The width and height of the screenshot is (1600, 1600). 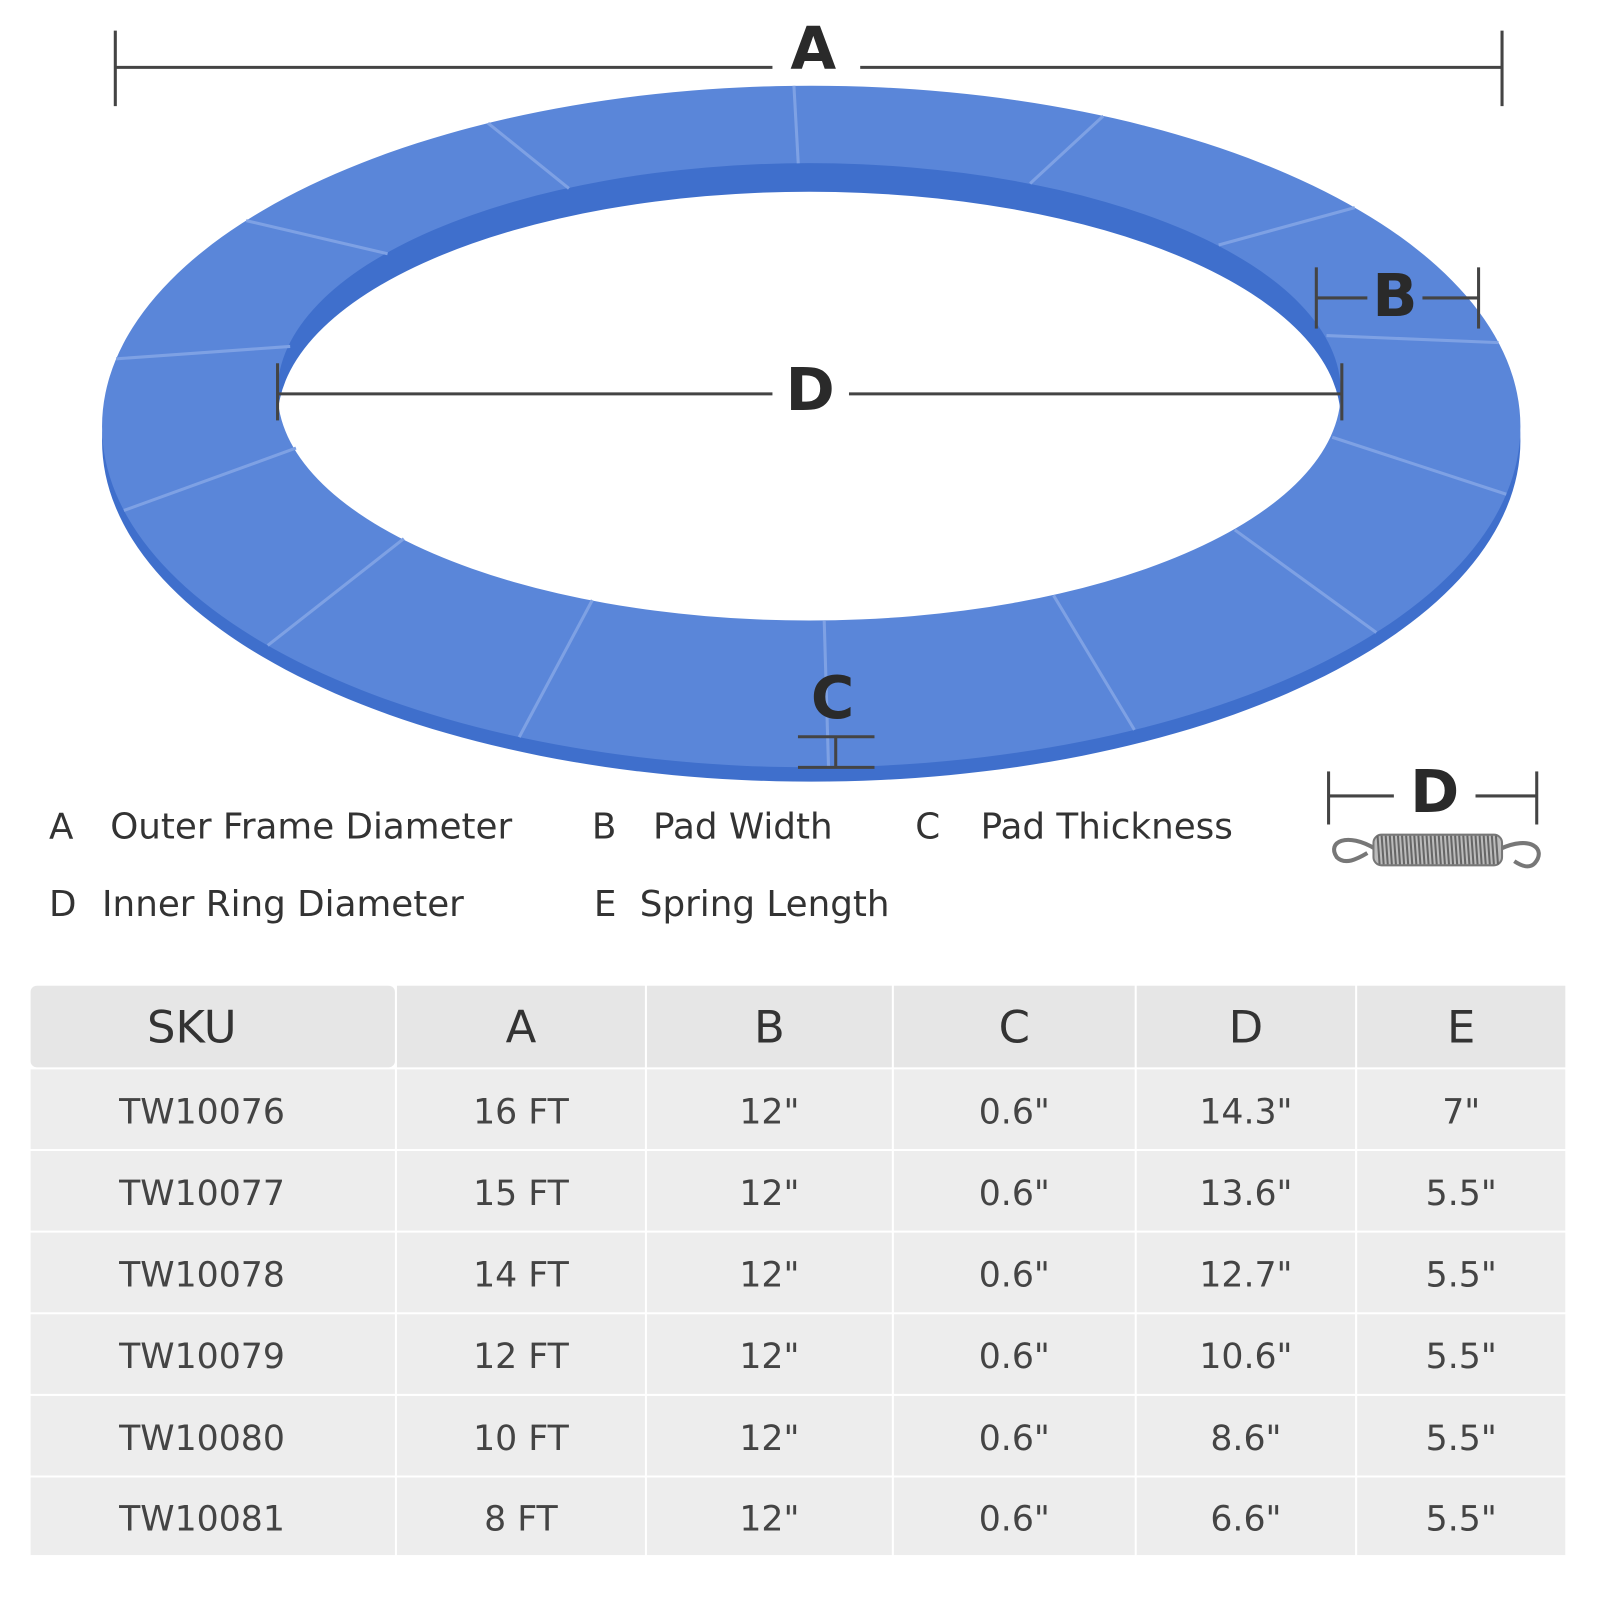 I want to click on cell-text: 15 FT, so click(x=521, y=1194).